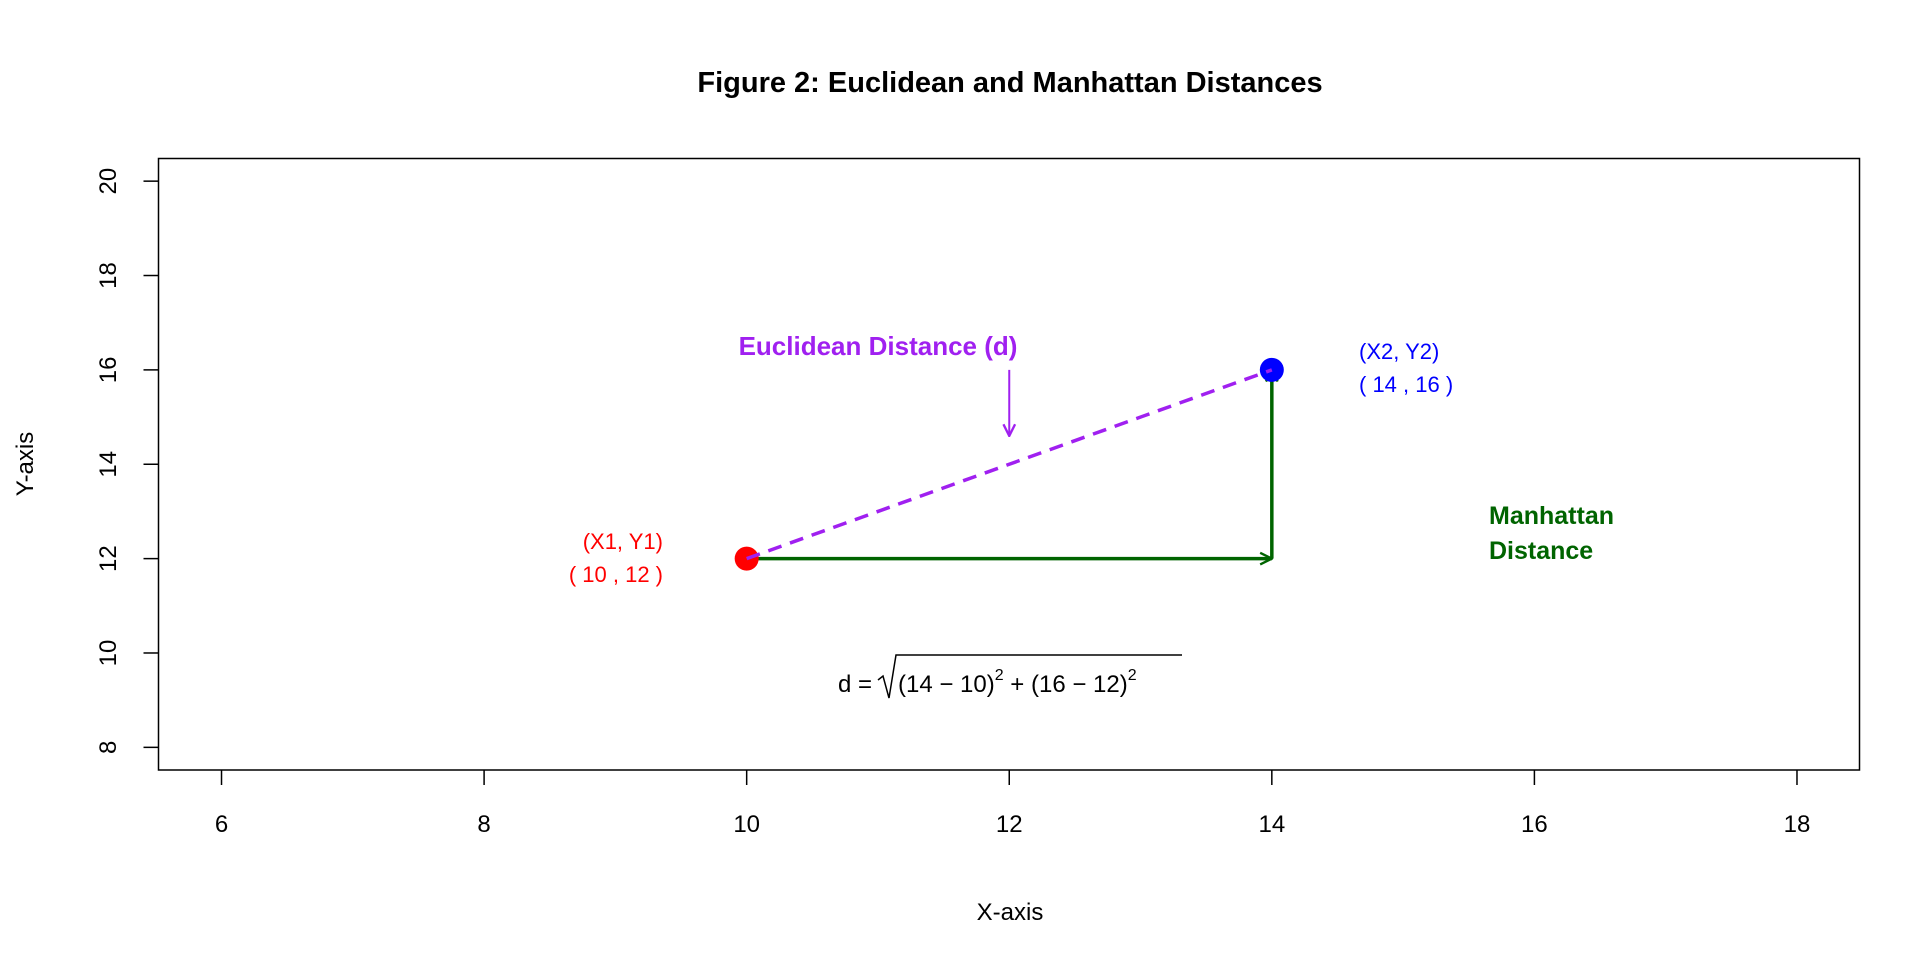 This screenshot has height=960, width=1920. I want to click on plot-marks, so click(1009, 464).